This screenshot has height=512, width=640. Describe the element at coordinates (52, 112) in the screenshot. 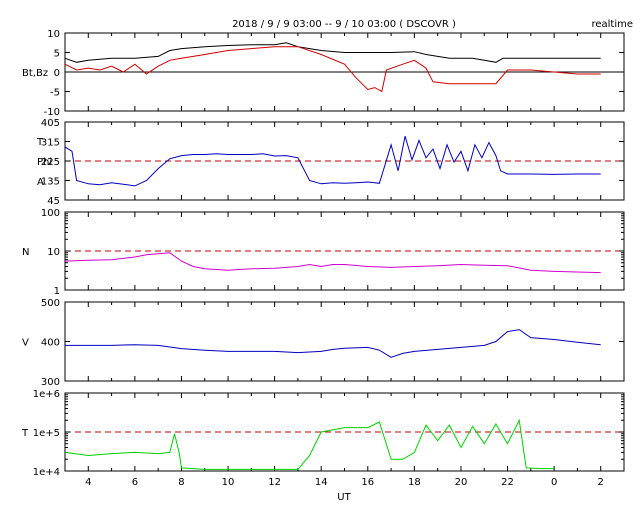

I see `y-tick-label: -10` at that location.